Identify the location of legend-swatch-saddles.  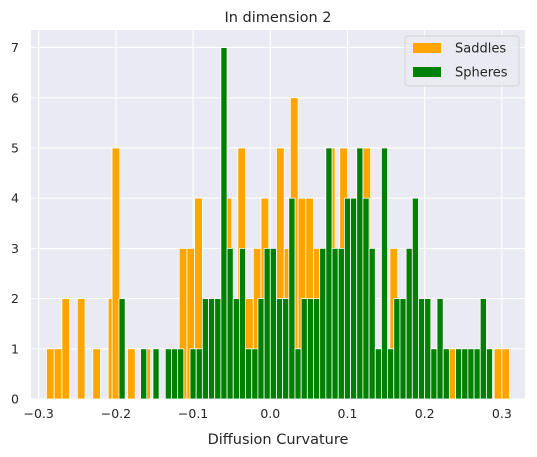
(427, 48).